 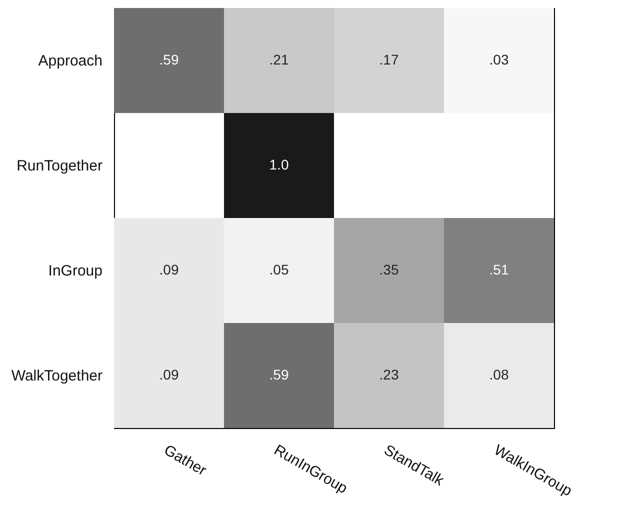 What do you see at coordinates (389, 60) in the screenshot?
I see `data-label: .17` at bounding box center [389, 60].